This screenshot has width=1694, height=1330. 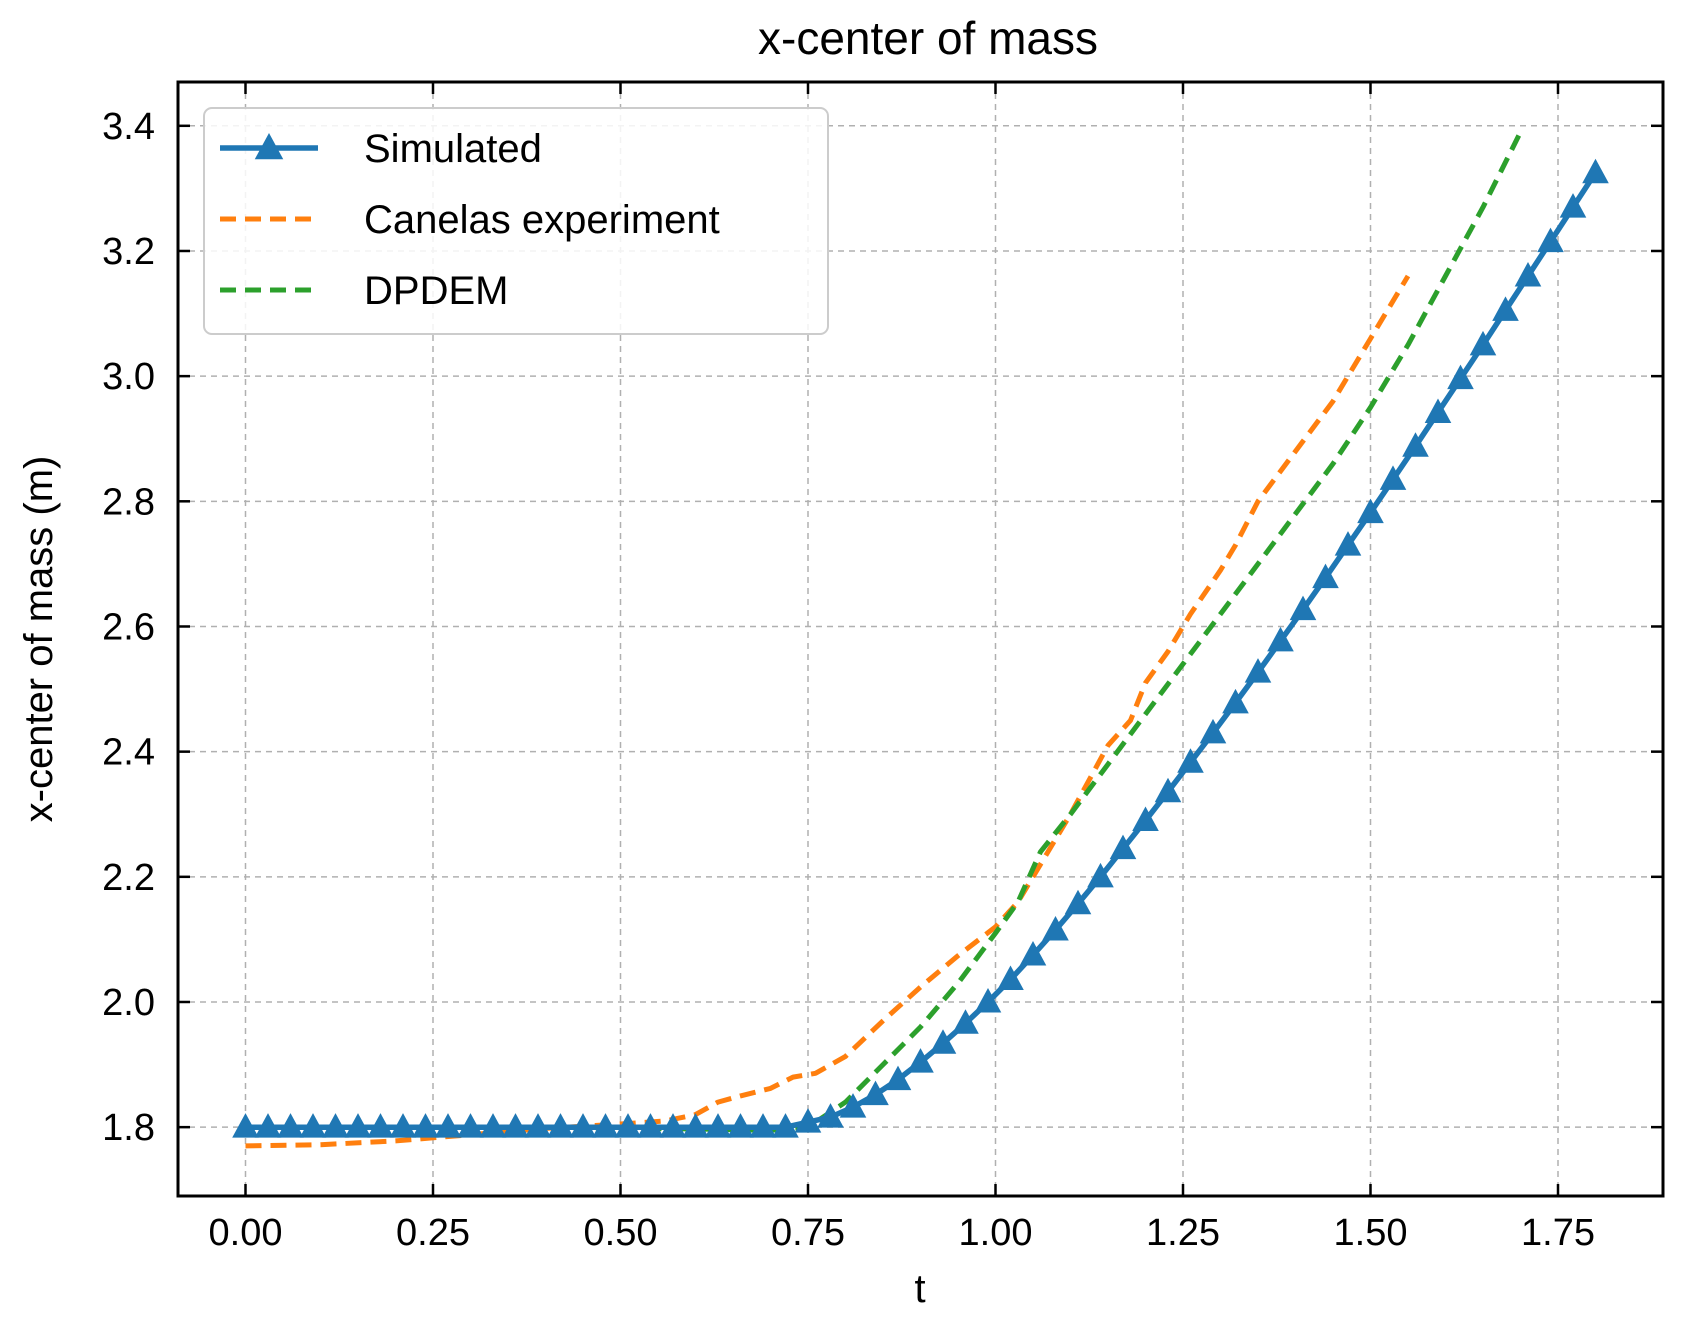 I want to click on x-tick-label: 1.75, so click(x=1558, y=1233).